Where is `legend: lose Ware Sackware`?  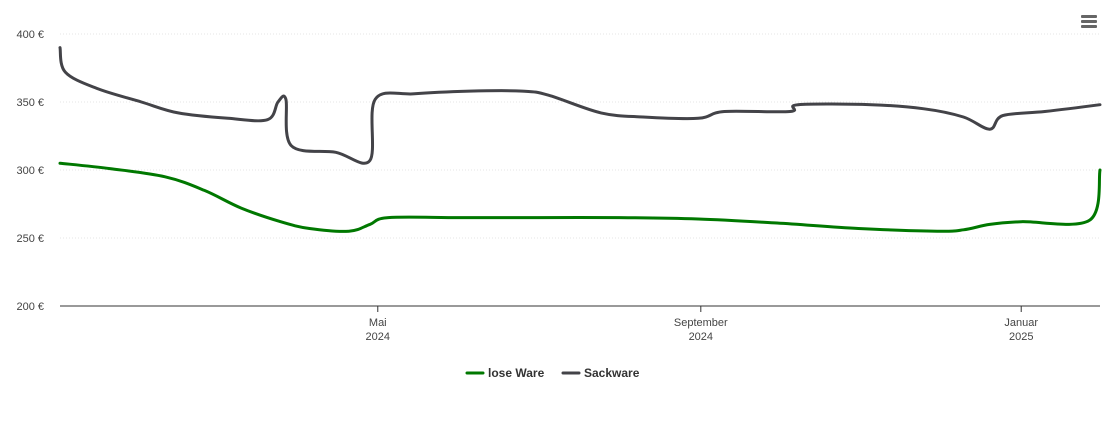
legend: lose Ware Sackware is located at coordinates (552, 373).